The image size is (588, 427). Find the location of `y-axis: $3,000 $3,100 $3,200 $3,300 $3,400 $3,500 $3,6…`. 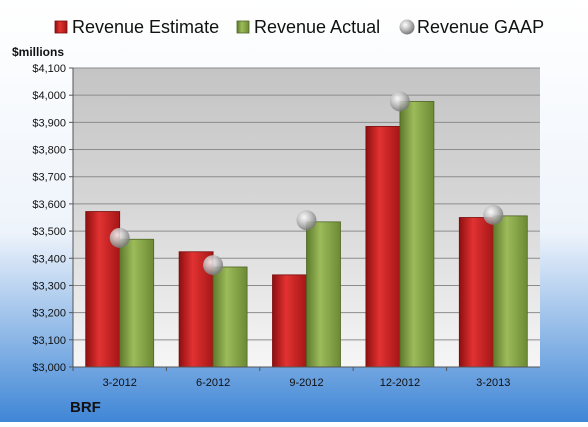

y-axis: $3,000 $3,100 $3,200 $3,300 $3,400 $3,500 $3,6… is located at coordinates (53, 218).